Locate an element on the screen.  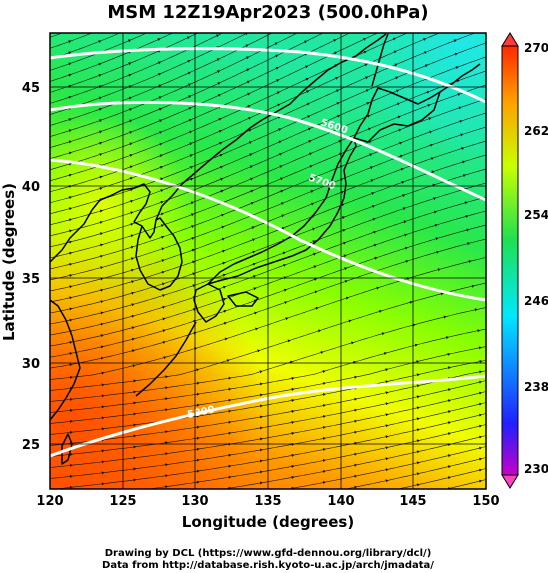
colorbar-tick-label: 230 is located at coordinates (536, 469).